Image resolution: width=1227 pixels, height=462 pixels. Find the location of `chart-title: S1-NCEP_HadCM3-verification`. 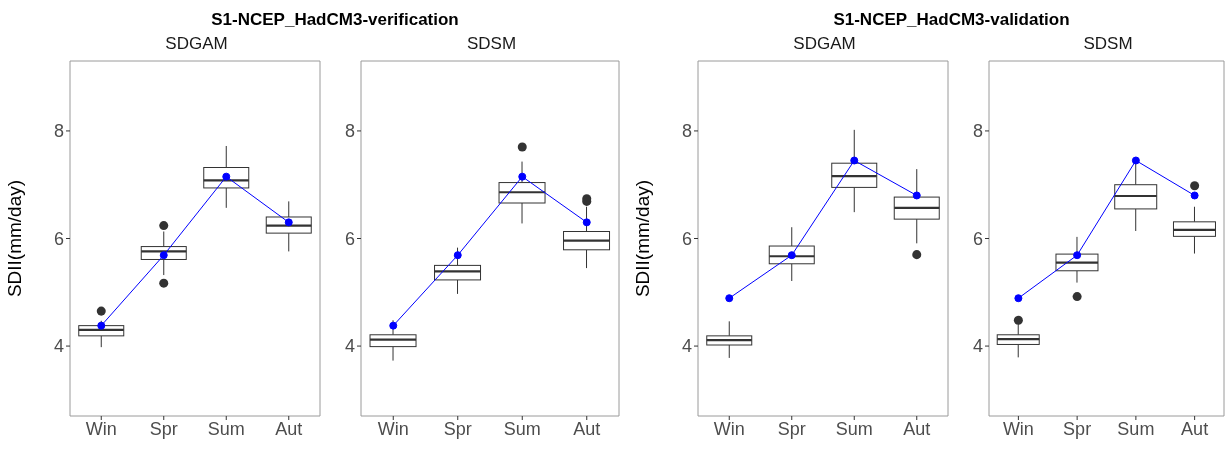

chart-title: S1-NCEP_HadCM3-verification is located at coordinates (335, 20).